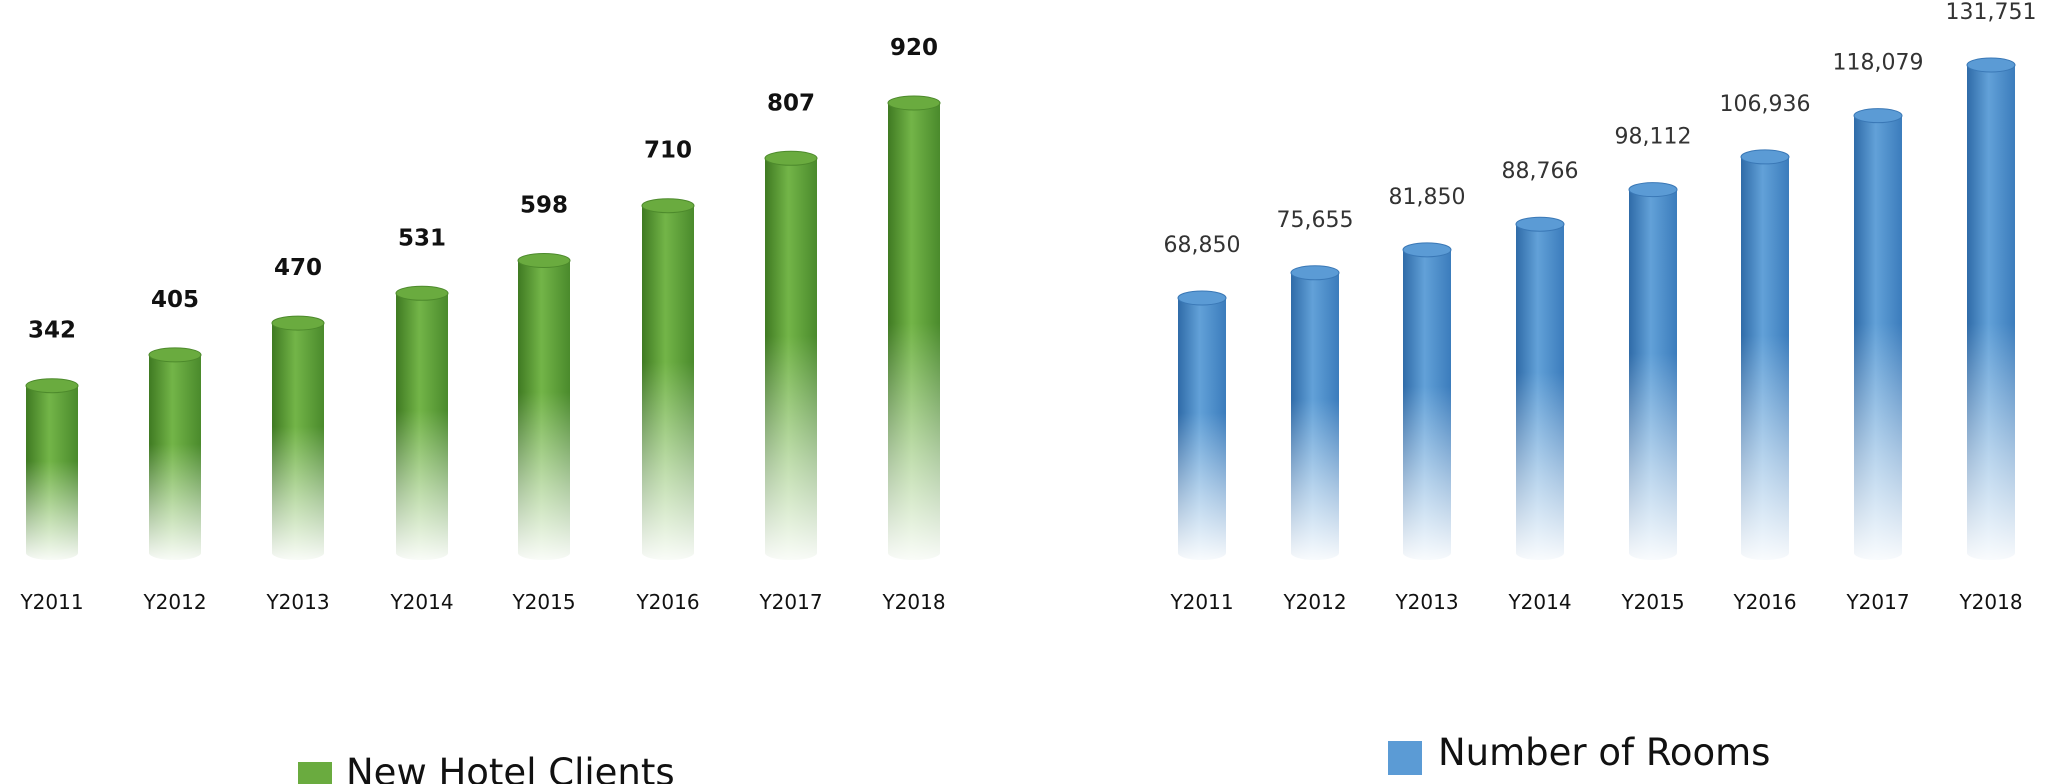 The image size is (2051, 784). Describe the element at coordinates (1765, 104) in the screenshot. I see `rooms-value-label: 106,936` at that location.